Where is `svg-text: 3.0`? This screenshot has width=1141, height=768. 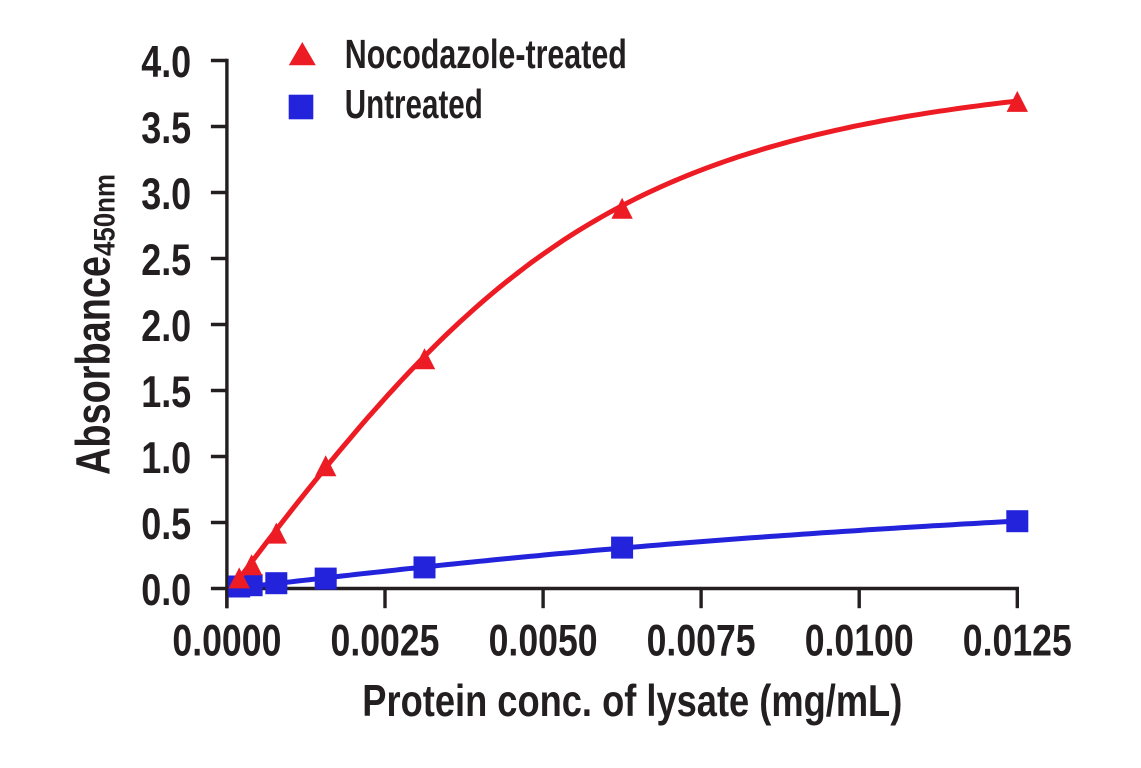 svg-text: 3.0 is located at coordinates (166, 194).